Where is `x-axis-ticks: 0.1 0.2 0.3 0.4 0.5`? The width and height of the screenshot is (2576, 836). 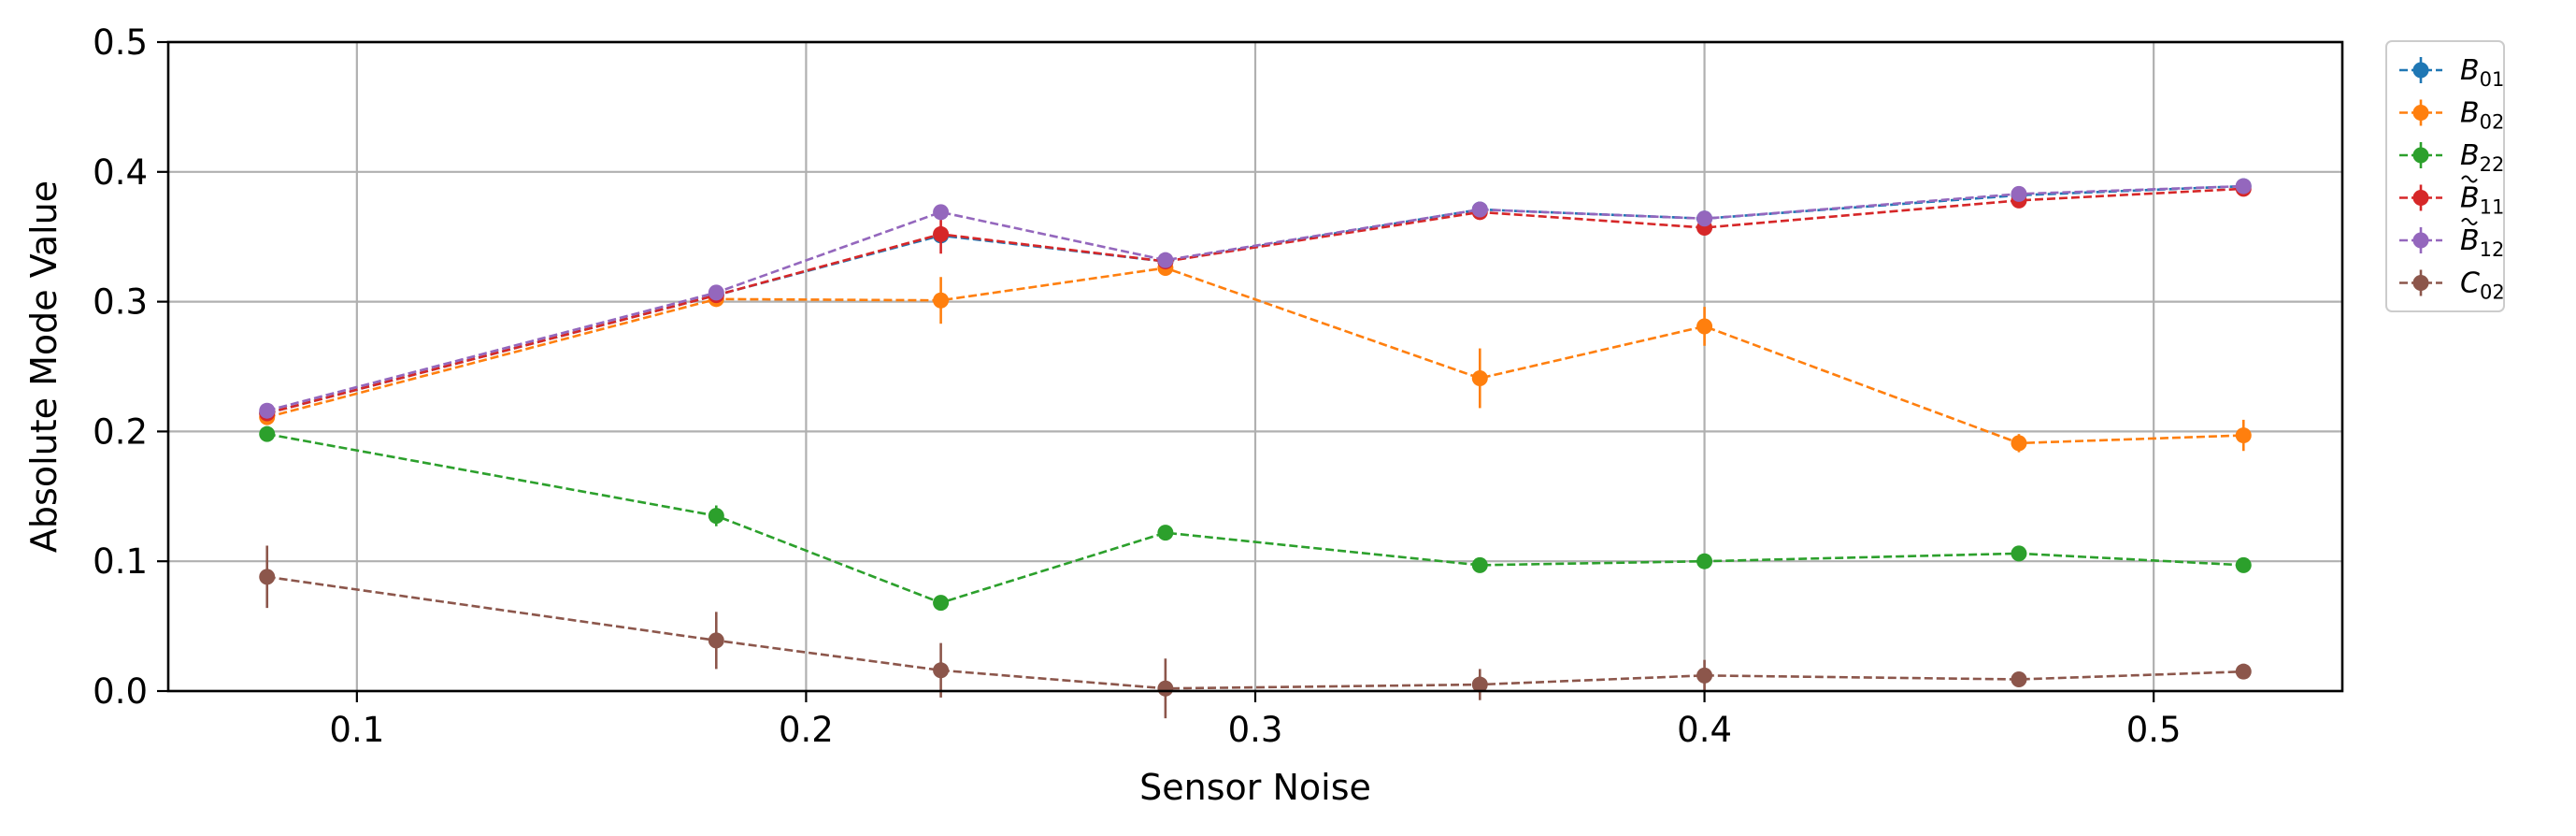 x-axis-ticks: 0.1 0.2 0.3 0.4 0.5 is located at coordinates (1255, 720).